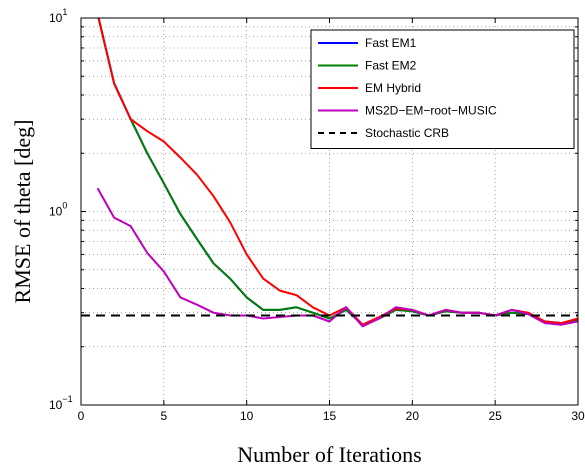 The image size is (585, 468). I want to click on x-tick-label: 0, so click(81, 416).